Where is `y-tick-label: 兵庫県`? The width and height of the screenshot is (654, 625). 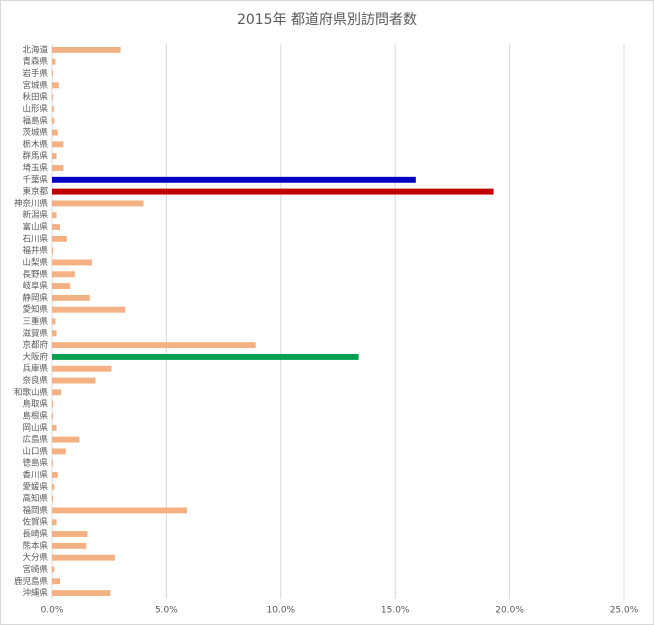
y-tick-label: 兵庫県 is located at coordinates (35, 368).